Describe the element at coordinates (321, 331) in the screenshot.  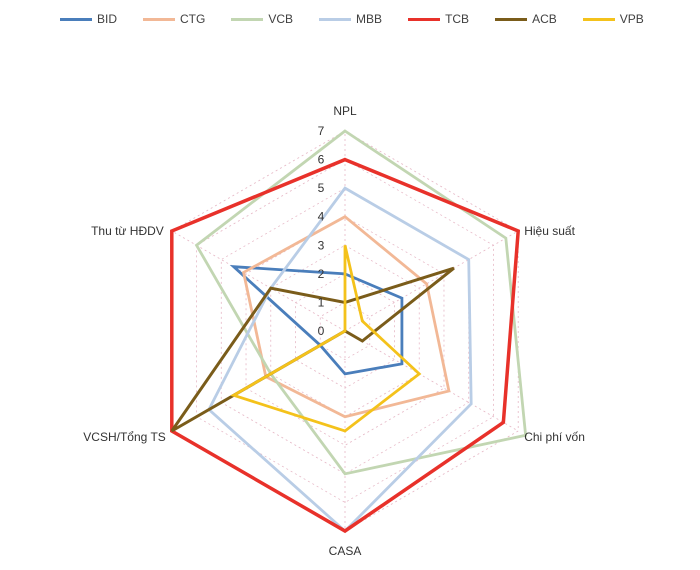
I see `tick-label: 0` at that location.